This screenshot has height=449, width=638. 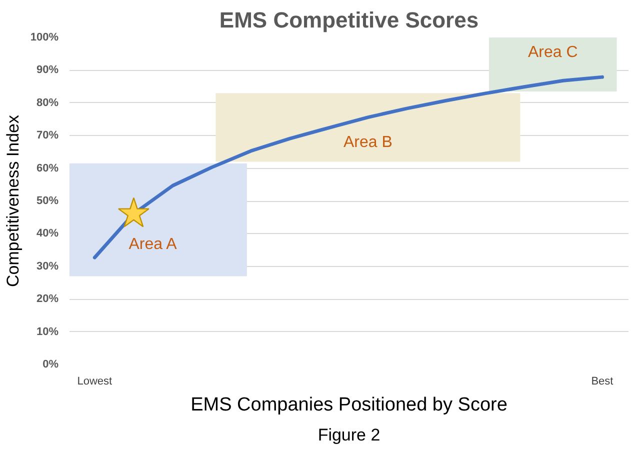 I want to click on chart-title: EMS Competitive Scores, so click(x=349, y=20).